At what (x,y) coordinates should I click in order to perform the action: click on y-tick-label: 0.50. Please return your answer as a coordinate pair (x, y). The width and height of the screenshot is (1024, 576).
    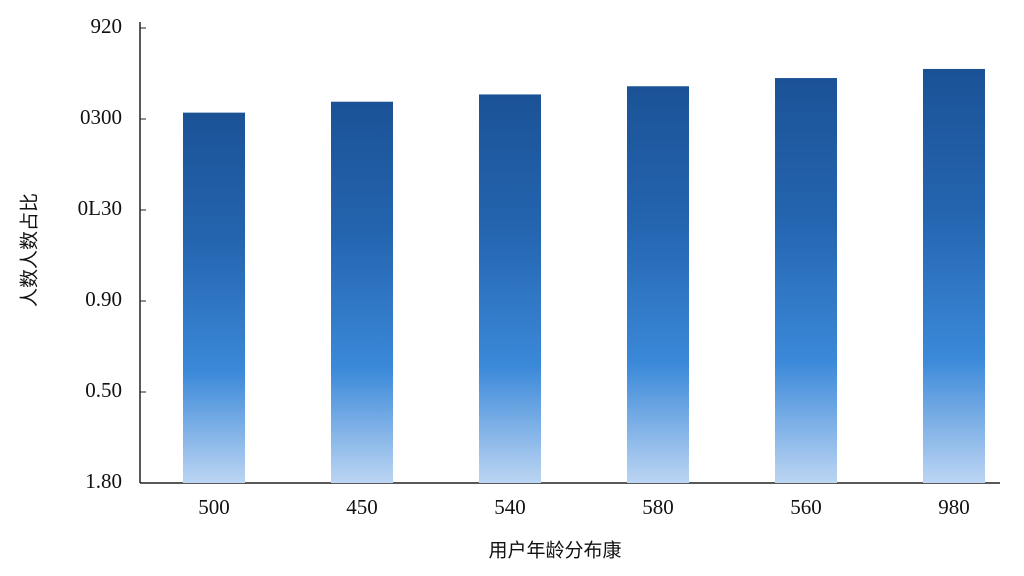
    Looking at the image, I should click on (103, 390).